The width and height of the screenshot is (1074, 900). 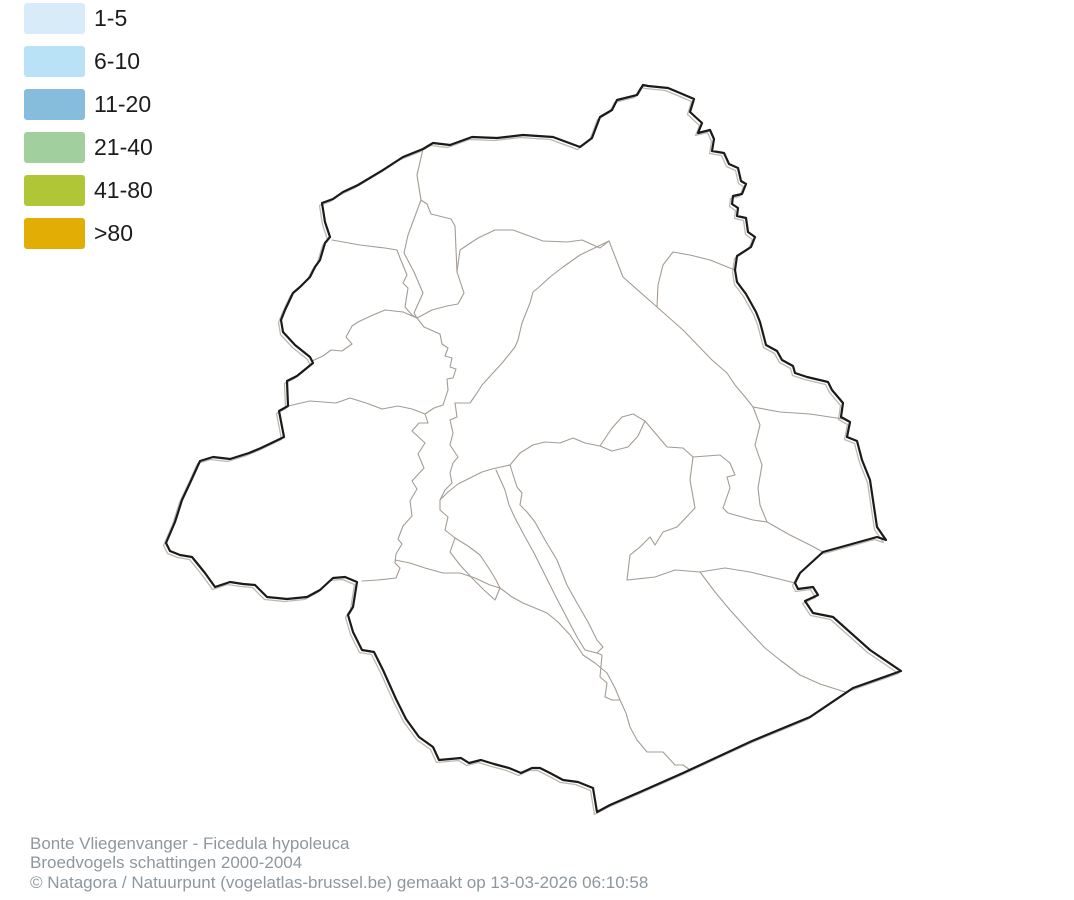 What do you see at coordinates (88, 61) in the screenshot?
I see `legend-item: 6-10` at bounding box center [88, 61].